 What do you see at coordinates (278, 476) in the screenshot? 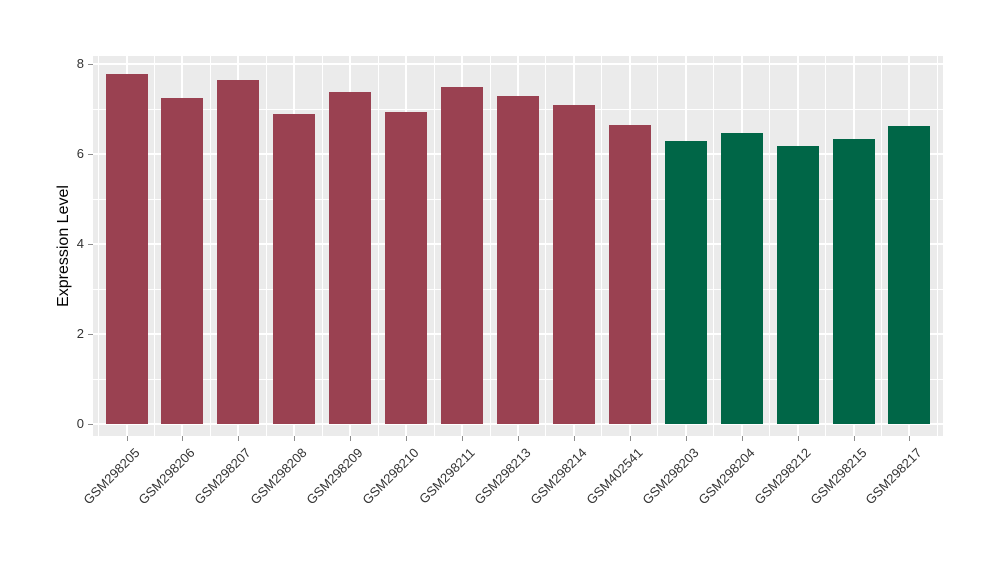
I see `x-tick-label: GSM298208` at bounding box center [278, 476].